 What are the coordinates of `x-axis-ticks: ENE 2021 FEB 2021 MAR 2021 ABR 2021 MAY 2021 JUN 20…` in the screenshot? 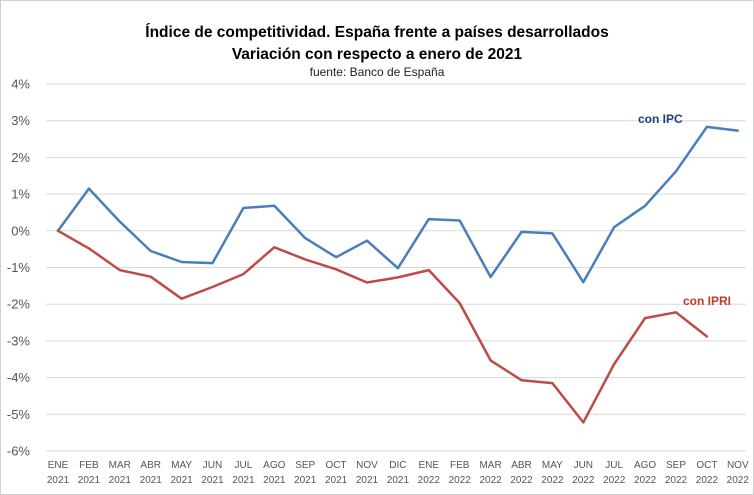 It's located at (398, 473).